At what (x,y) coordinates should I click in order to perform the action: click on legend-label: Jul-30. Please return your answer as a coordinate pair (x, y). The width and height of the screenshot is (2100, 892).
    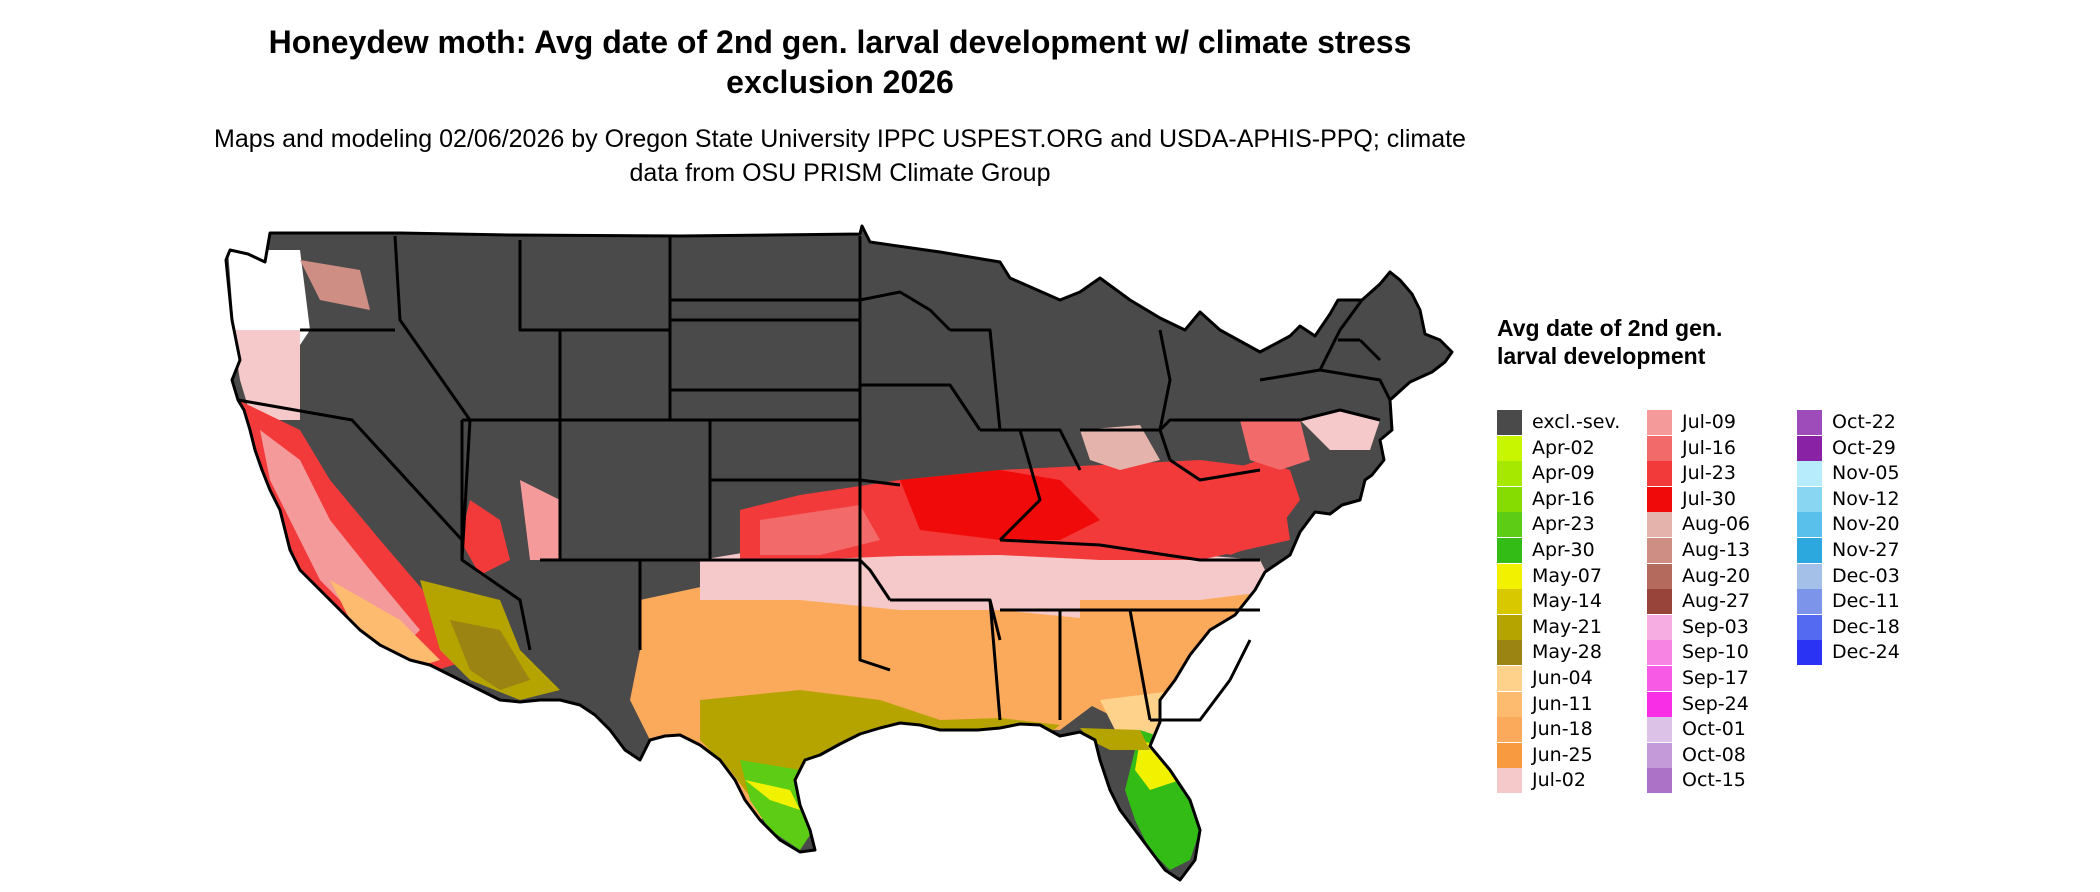
    Looking at the image, I should click on (1709, 498).